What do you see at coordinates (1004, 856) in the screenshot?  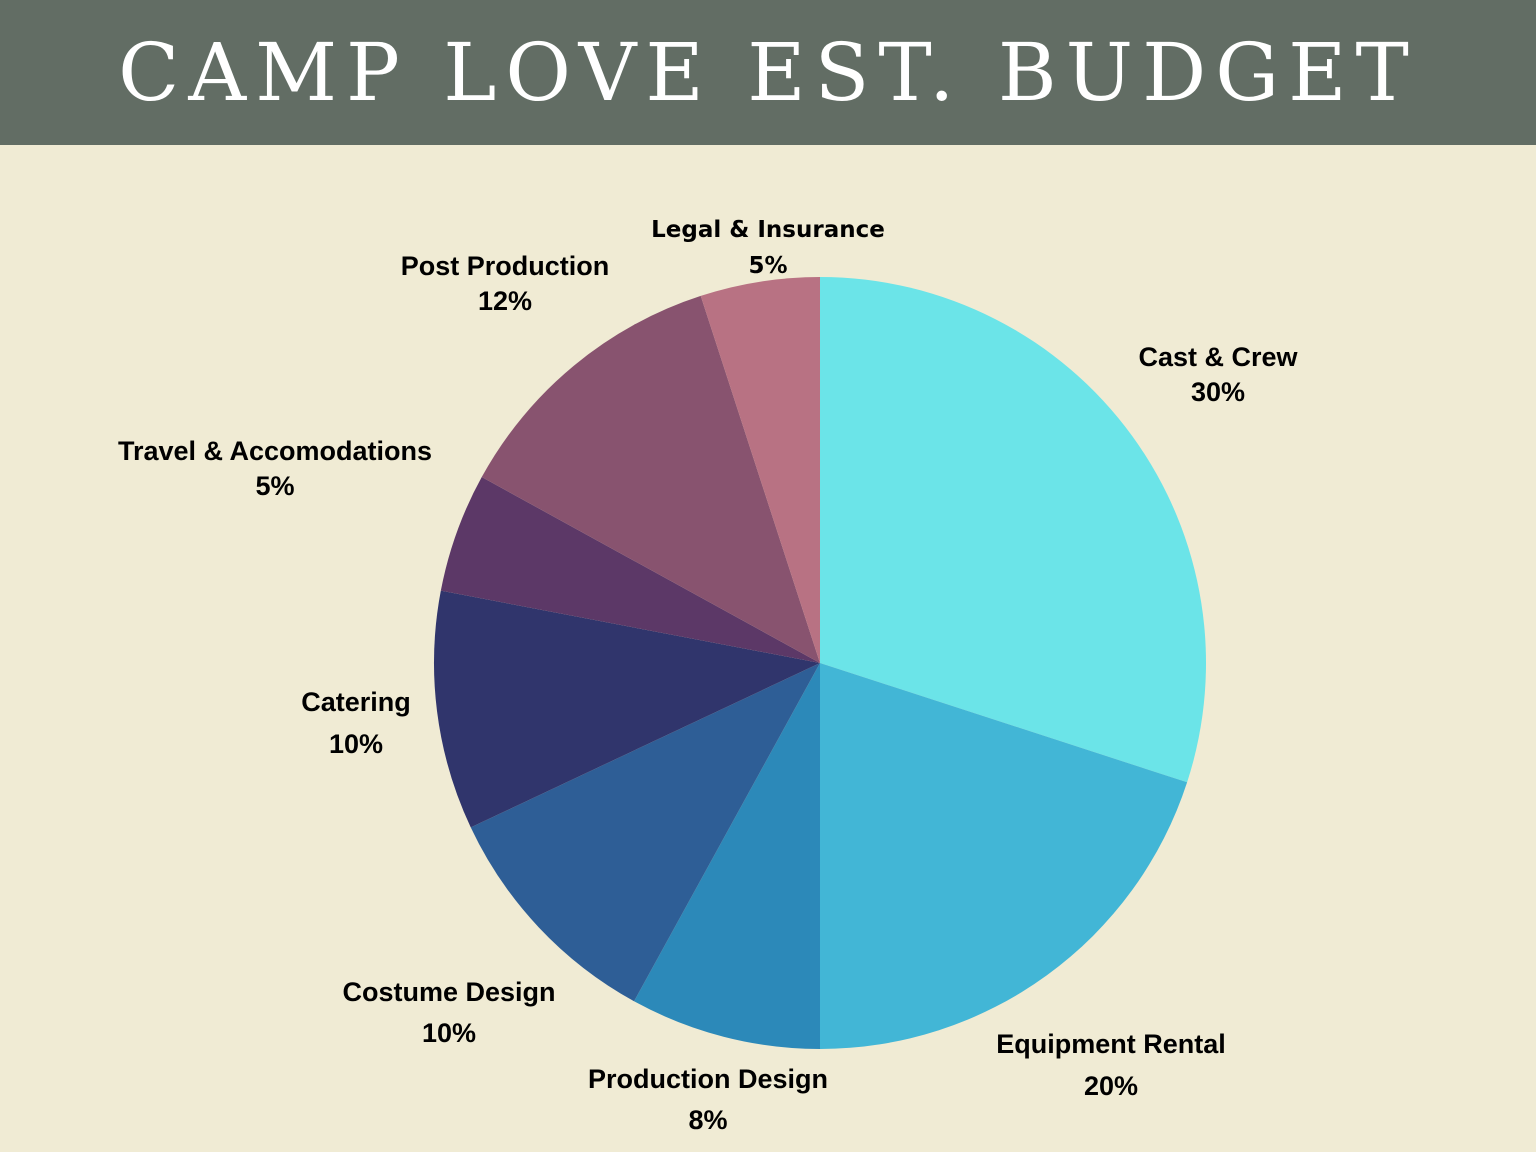 I see `pie-slice-equipment-rental` at bounding box center [1004, 856].